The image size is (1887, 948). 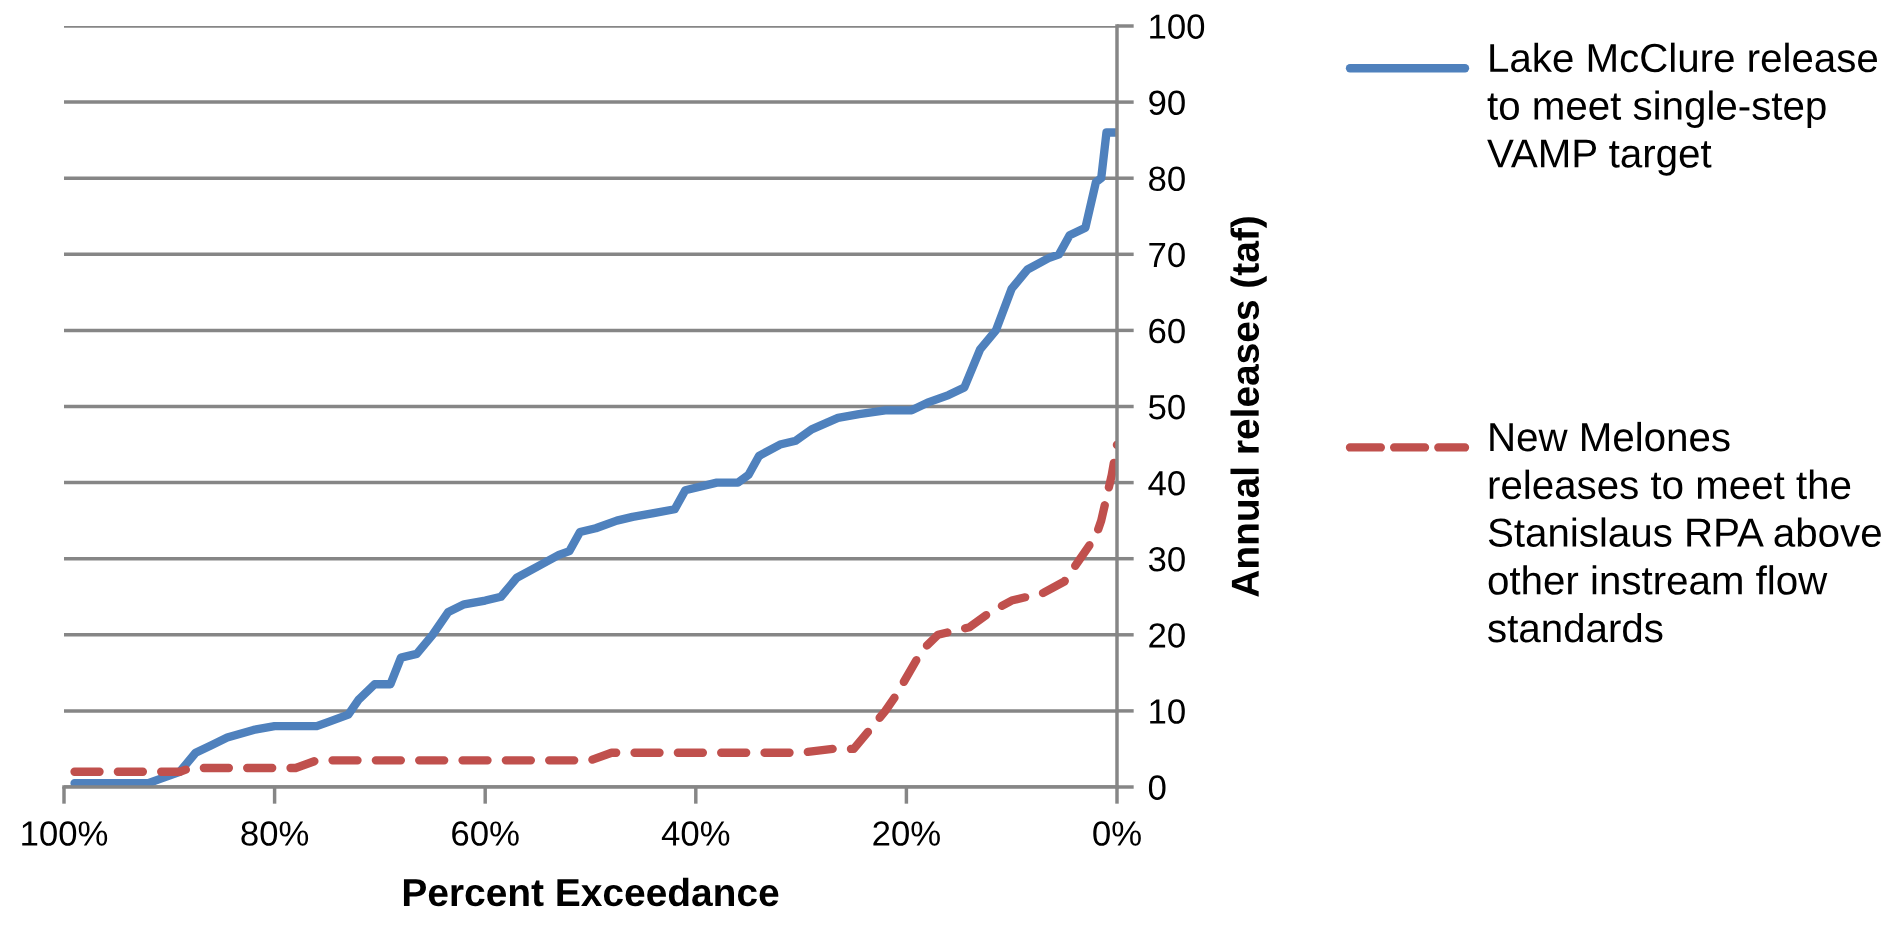 I want to click on y-tick-label: 20, so click(x=1167, y=635).